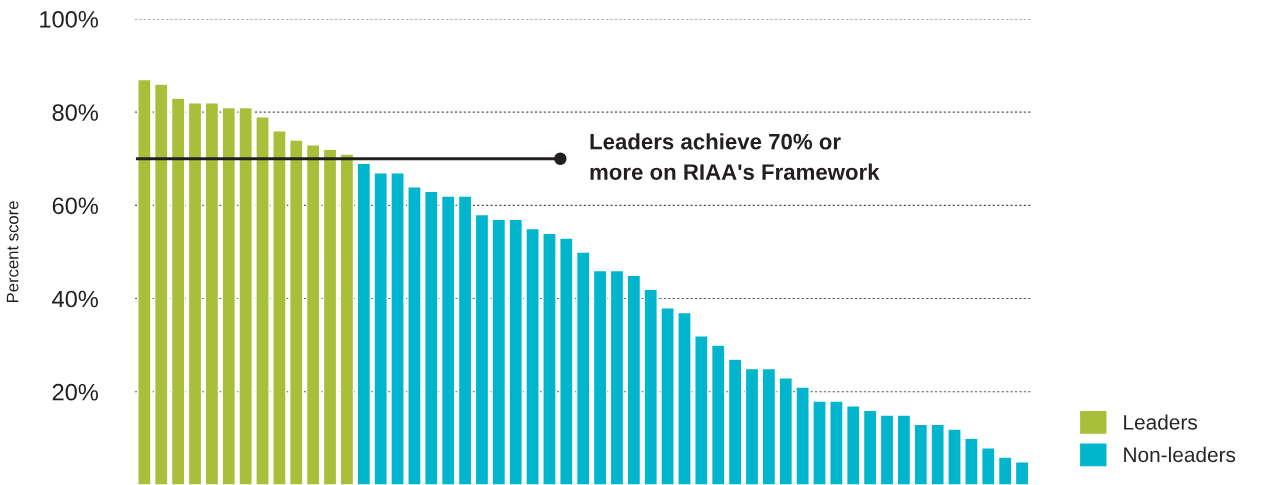 The height and width of the screenshot is (485, 1261). Describe the element at coordinates (75, 112) in the screenshot. I see `y-tick-label: 80%` at that location.